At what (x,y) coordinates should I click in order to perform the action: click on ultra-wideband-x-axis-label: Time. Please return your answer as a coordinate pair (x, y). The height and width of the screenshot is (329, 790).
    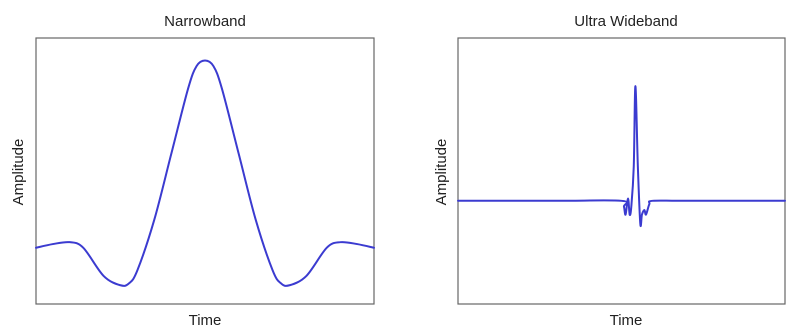
    Looking at the image, I should click on (626, 320).